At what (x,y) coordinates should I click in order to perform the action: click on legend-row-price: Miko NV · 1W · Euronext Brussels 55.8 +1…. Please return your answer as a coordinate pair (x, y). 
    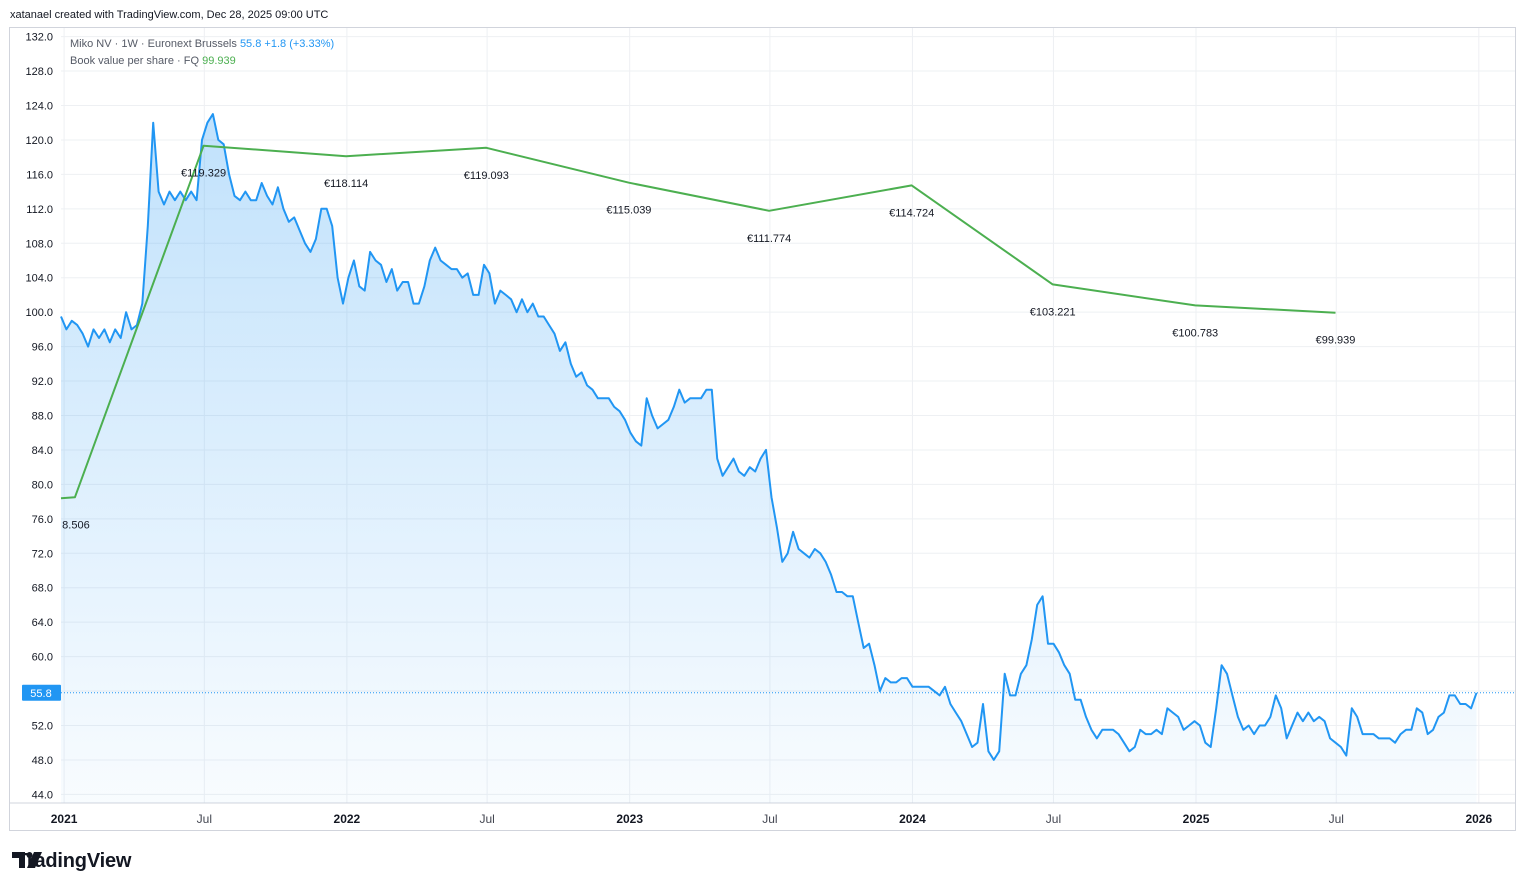
    Looking at the image, I should click on (202, 44).